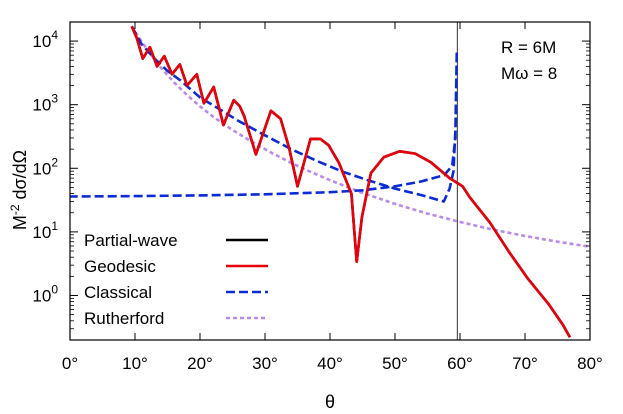 This screenshot has height=414, width=623. What do you see at coordinates (124, 318) in the screenshot?
I see `legend-label-rutherford: Rutherford` at bounding box center [124, 318].